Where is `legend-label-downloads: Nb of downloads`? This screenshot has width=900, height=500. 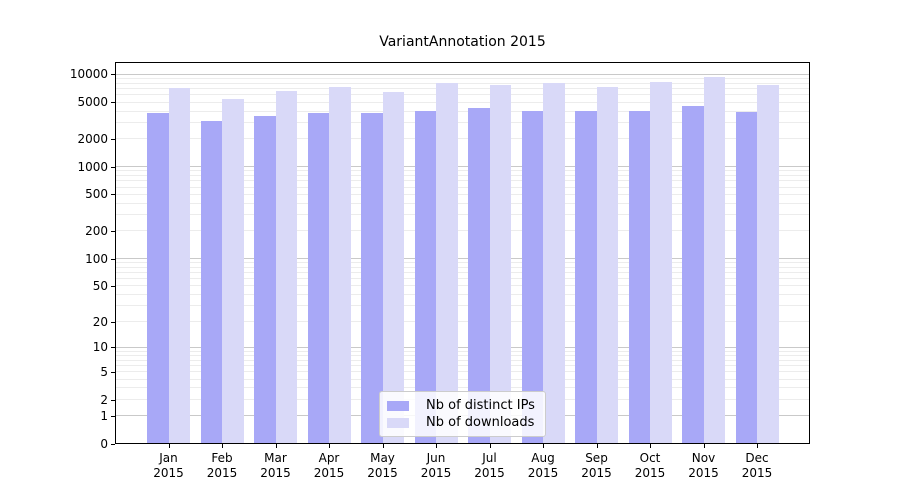 legend-label-downloads: Nb of downloads is located at coordinates (480, 422).